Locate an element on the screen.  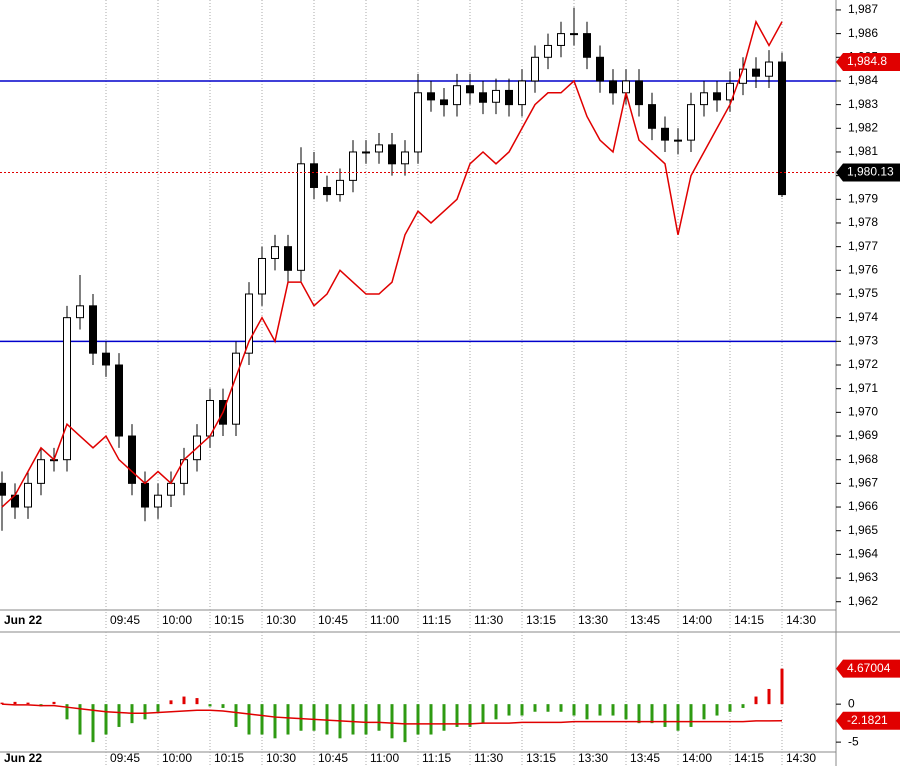
y-tick-label: 1,966 is located at coordinates (863, 506).